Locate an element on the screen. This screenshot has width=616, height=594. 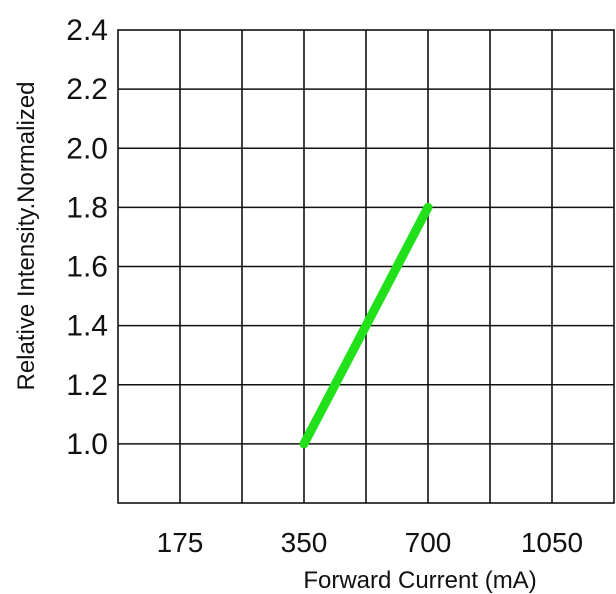
y-tick-label: 2.0 is located at coordinates (87, 148).